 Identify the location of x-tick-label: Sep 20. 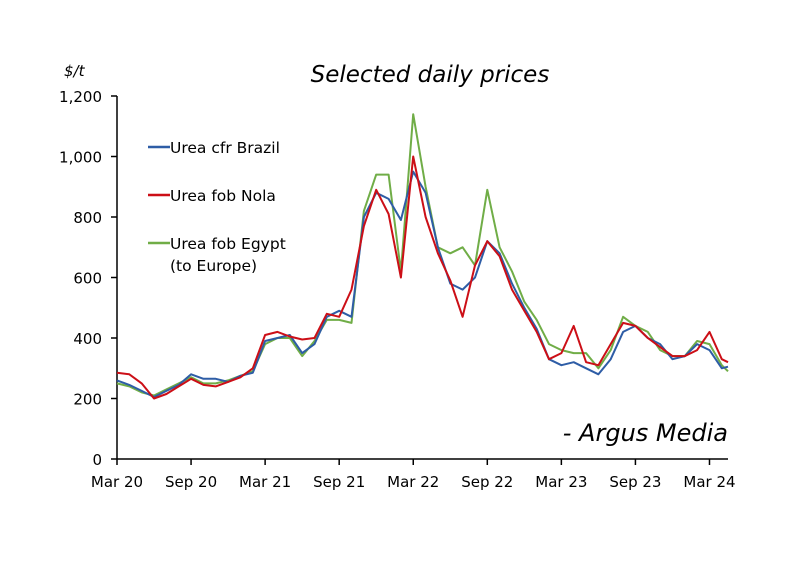
(191, 482).